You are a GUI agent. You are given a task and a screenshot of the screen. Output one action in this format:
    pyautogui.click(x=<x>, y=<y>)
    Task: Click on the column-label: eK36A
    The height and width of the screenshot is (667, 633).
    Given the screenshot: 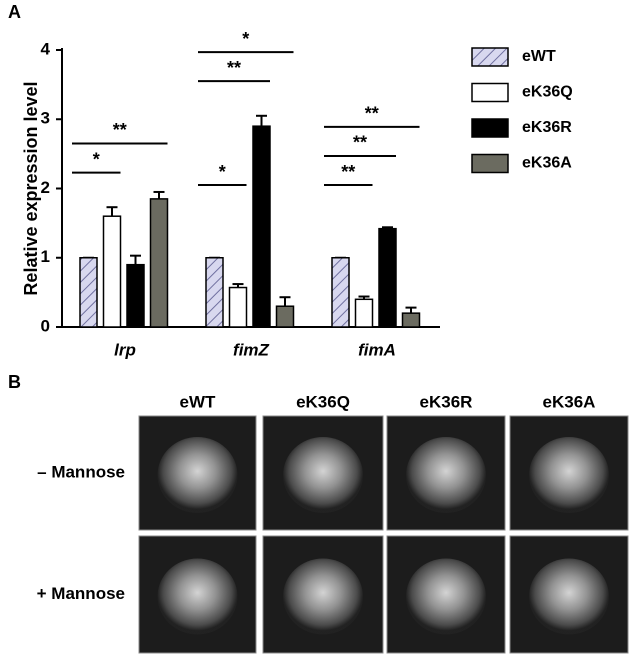 What is the action you would take?
    pyautogui.click(x=569, y=401)
    